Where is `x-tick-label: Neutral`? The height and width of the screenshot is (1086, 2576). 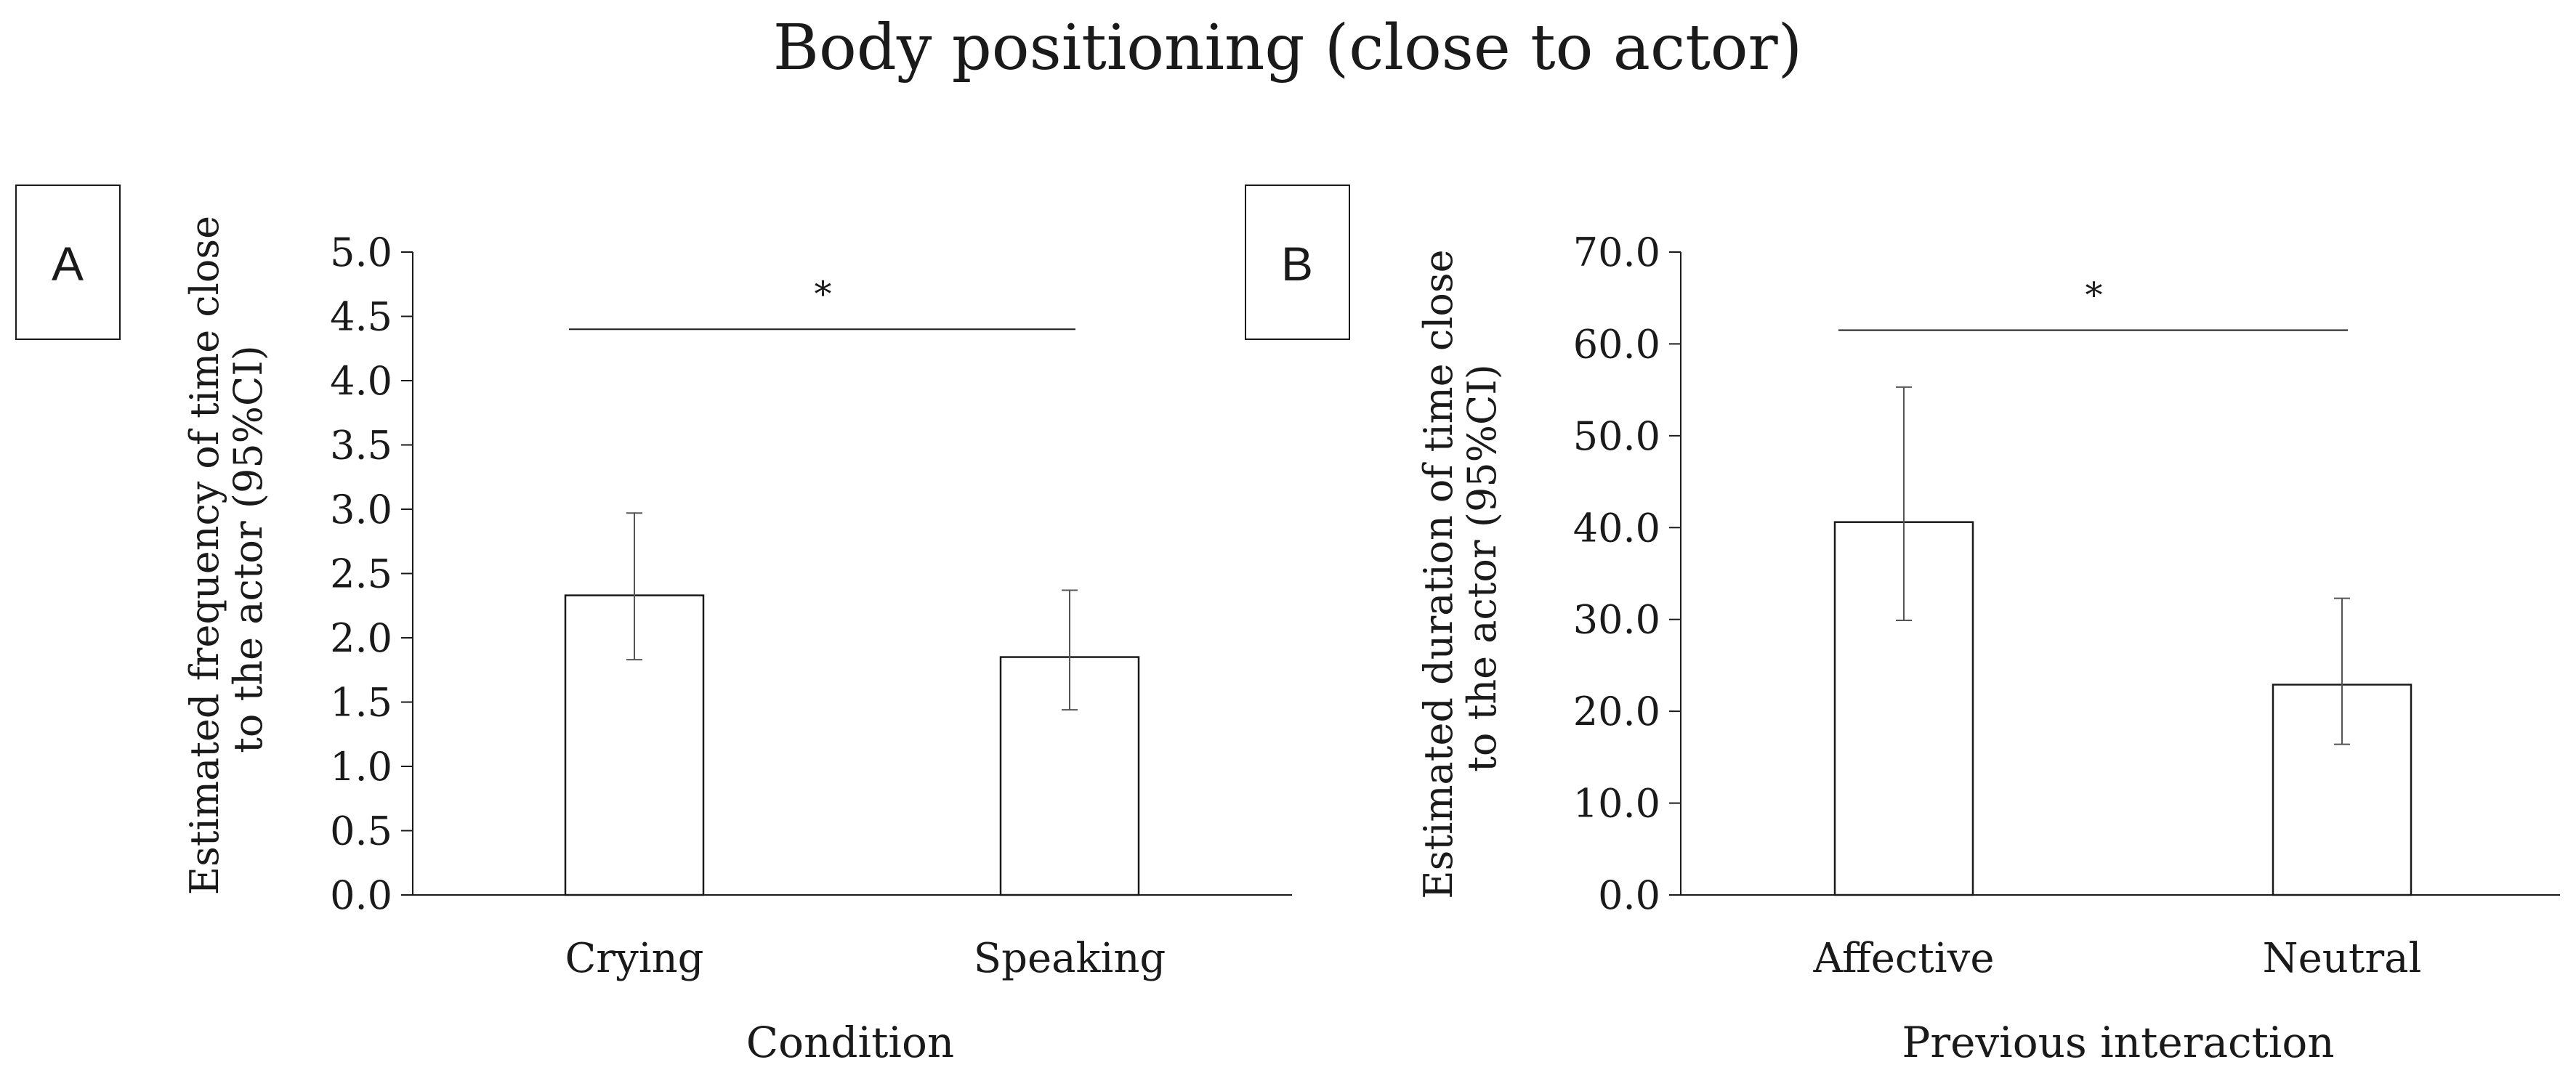
x-tick-label: Neutral is located at coordinates (2343, 958).